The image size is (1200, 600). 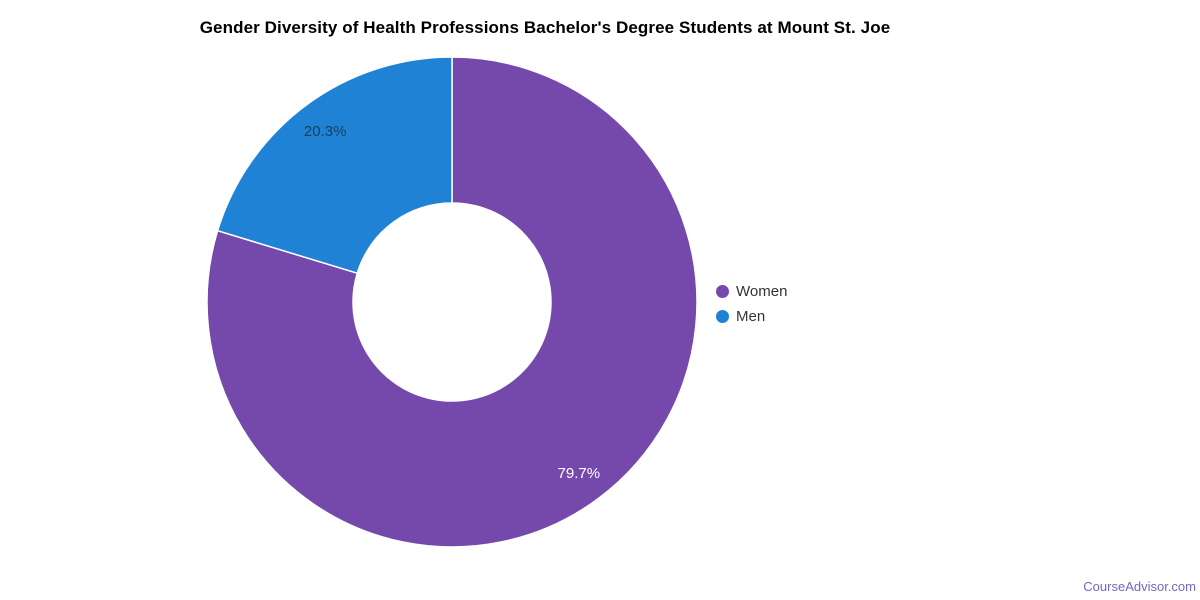 I want to click on legend-item-men: Men, so click(x=751, y=316).